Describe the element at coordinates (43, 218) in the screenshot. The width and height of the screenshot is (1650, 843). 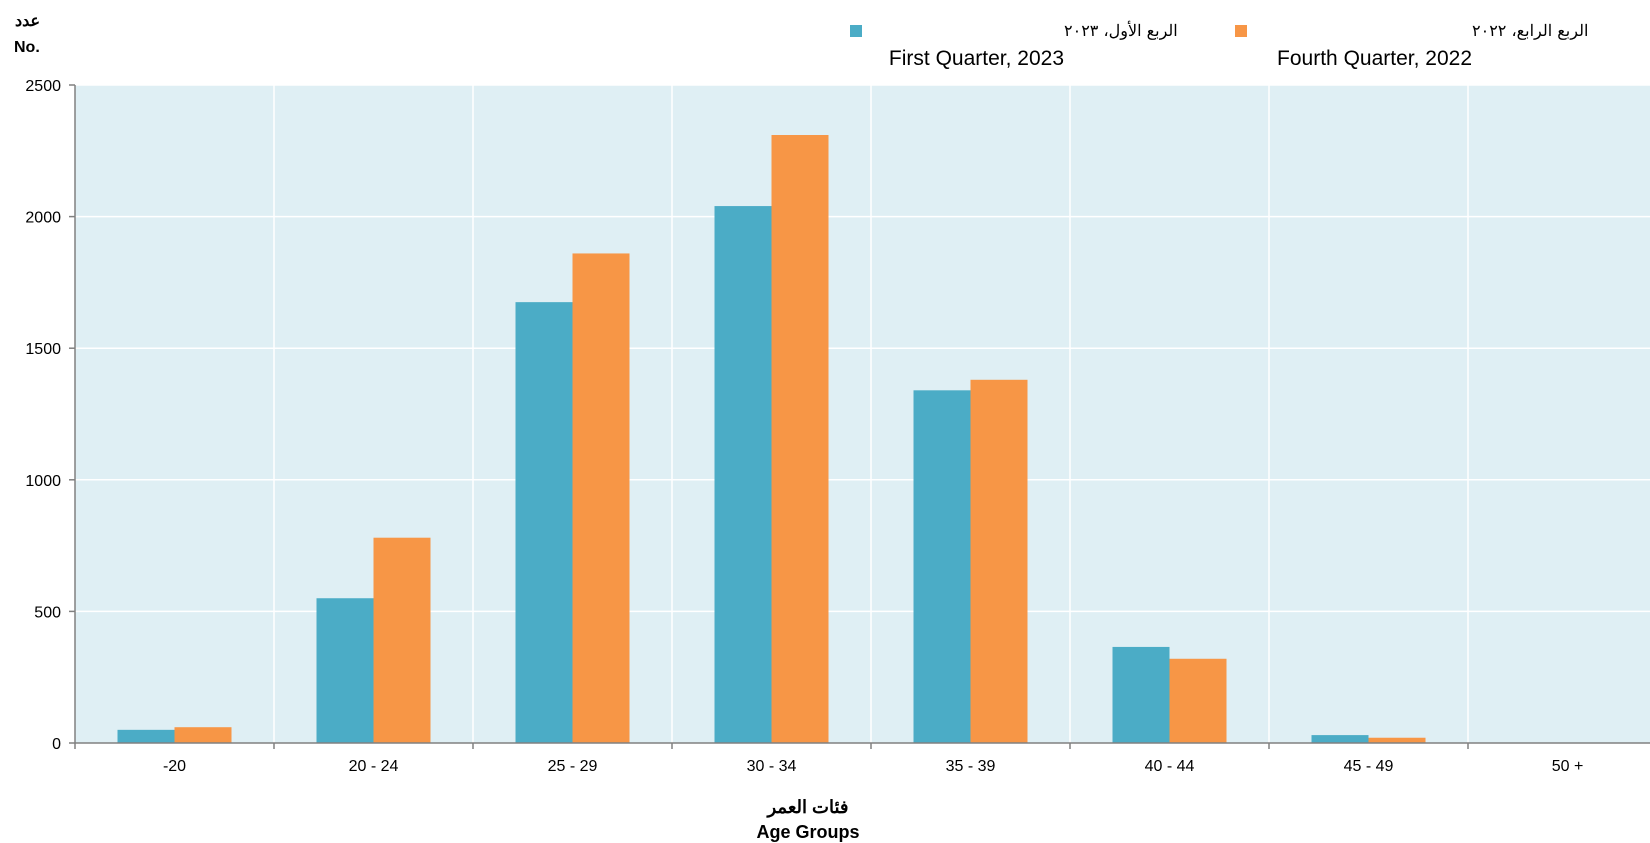
I see `y-tick-label: 2000` at that location.